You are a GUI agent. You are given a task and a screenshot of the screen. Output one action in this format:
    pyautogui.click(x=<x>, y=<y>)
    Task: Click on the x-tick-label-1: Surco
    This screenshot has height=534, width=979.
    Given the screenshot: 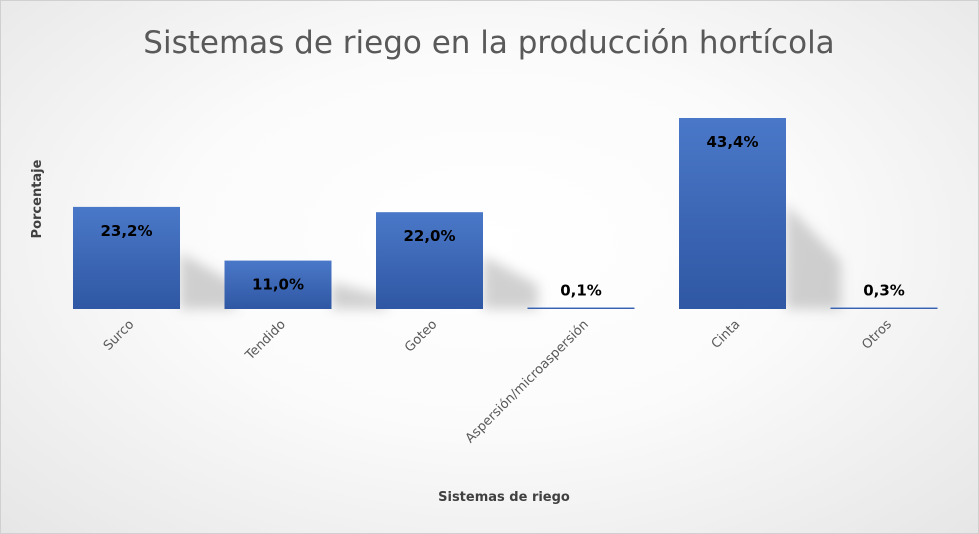 What is the action you would take?
    pyautogui.click(x=119, y=335)
    